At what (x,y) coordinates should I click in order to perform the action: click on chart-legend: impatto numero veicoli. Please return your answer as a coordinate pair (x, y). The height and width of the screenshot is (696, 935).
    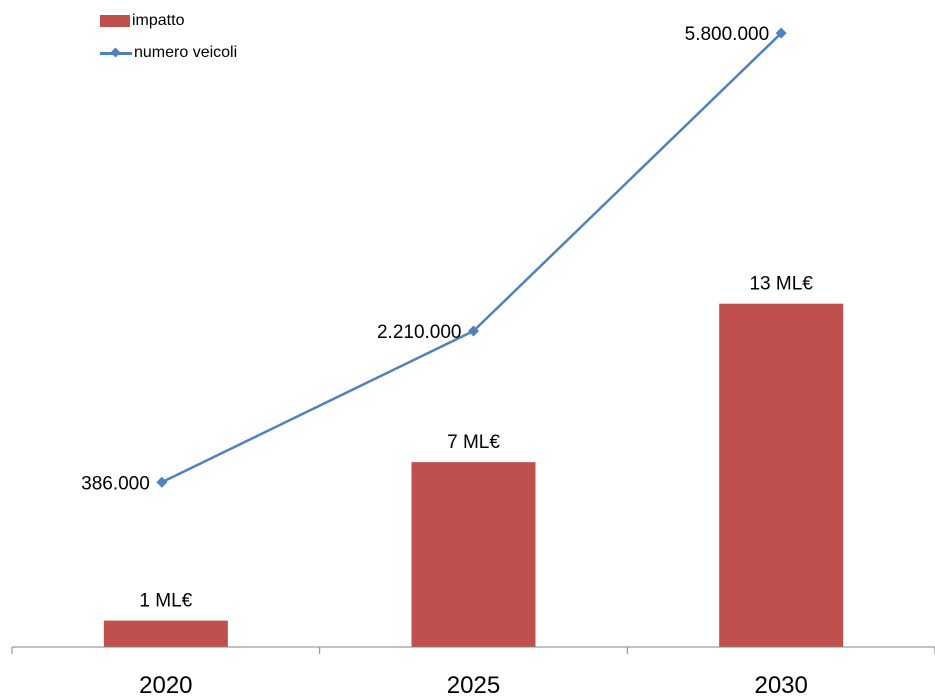
    Looking at the image, I should click on (168, 42).